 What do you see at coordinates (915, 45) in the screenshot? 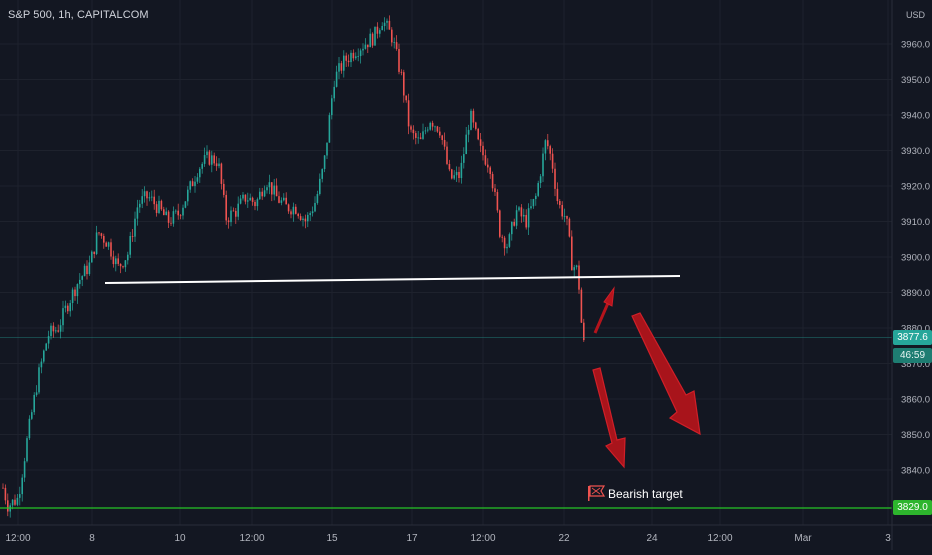
I see `y-tick-label: 3960.0` at bounding box center [915, 45].